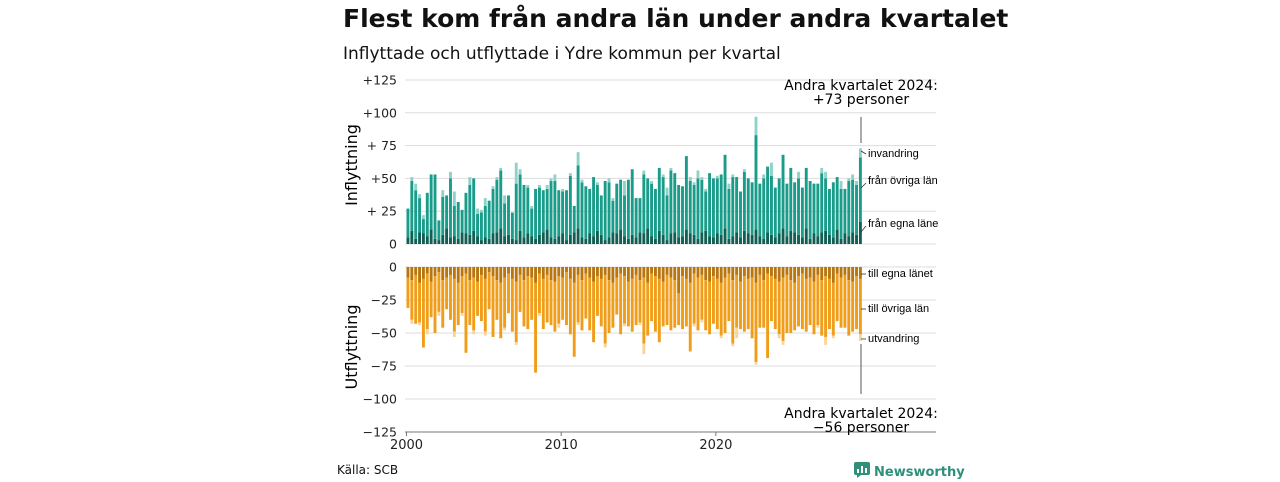  I want to click on y-tick-label-bottom: −75, so click(384, 366).